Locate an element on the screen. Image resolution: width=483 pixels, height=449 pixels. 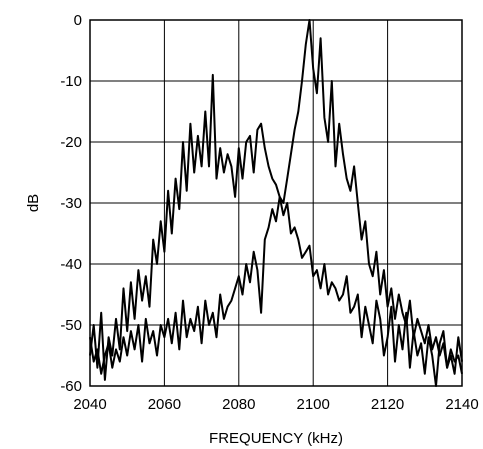
x-tick-label: 2040 is located at coordinates (89, 404).